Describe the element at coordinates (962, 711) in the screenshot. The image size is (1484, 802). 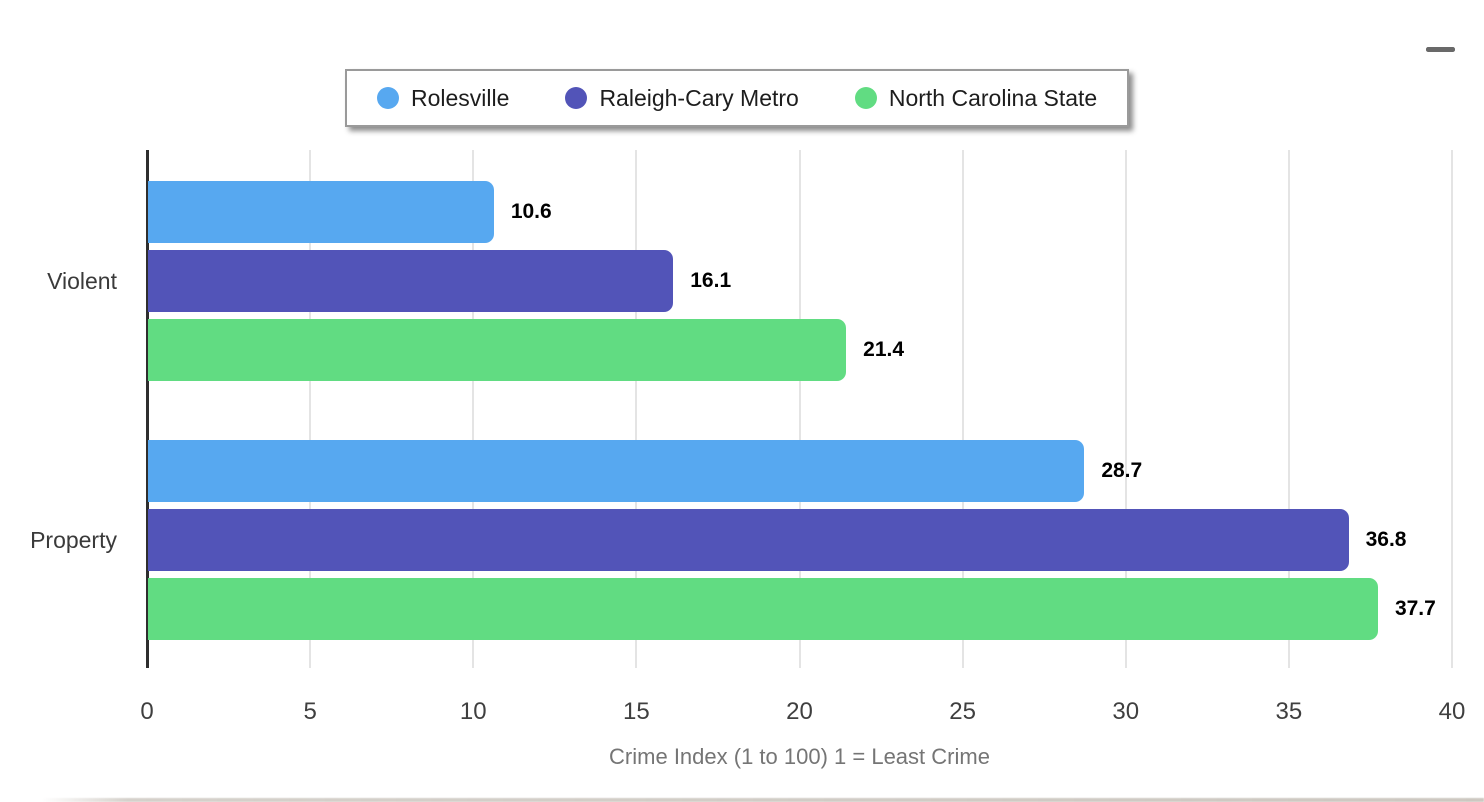
I see `x-tick-label: 25` at that location.